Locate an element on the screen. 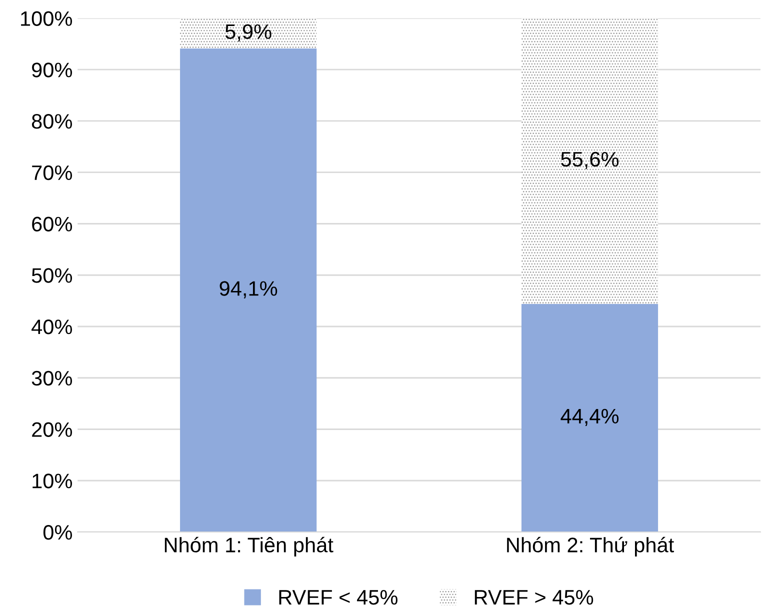 This screenshot has width=776, height=608. y-tick-label: 100% is located at coordinates (46, 18).